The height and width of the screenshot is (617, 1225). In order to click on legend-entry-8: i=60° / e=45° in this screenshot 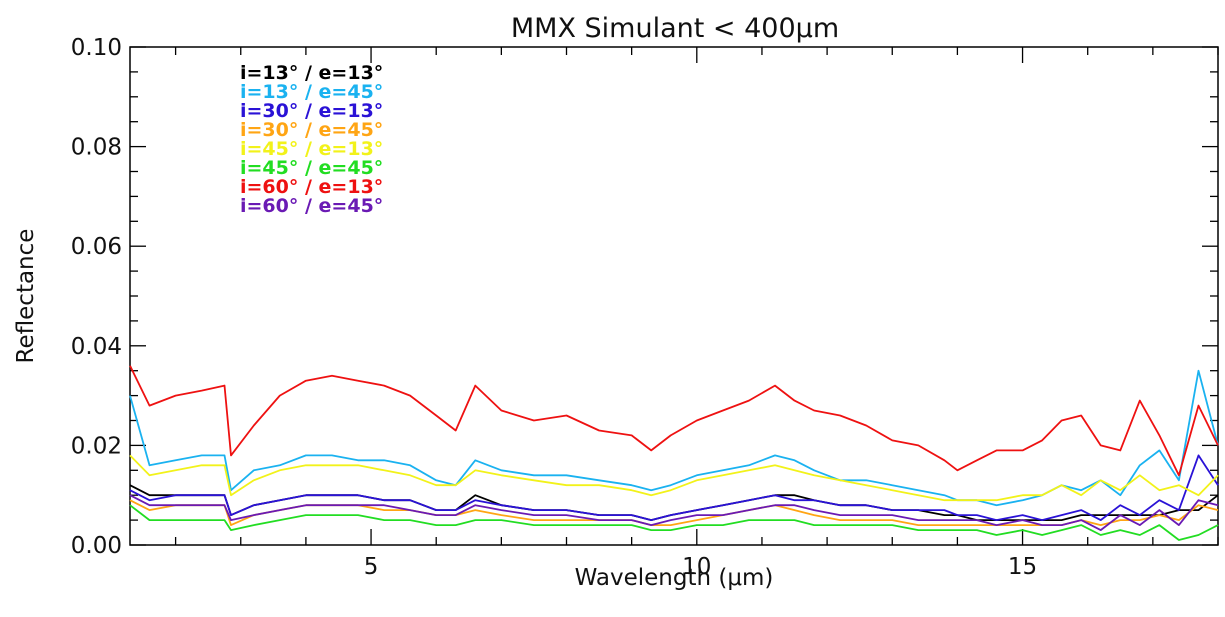, I will do `click(311, 206)`.